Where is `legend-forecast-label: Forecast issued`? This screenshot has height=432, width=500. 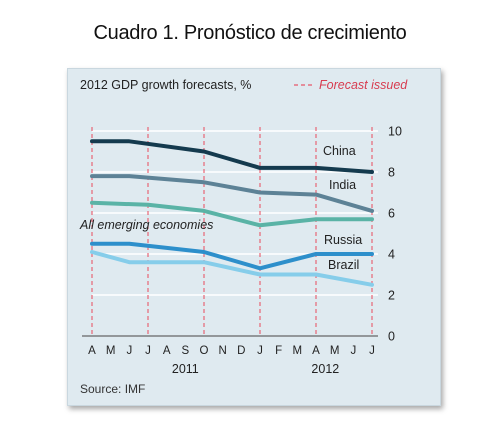
legend-forecast-label: Forecast issued is located at coordinates (363, 85).